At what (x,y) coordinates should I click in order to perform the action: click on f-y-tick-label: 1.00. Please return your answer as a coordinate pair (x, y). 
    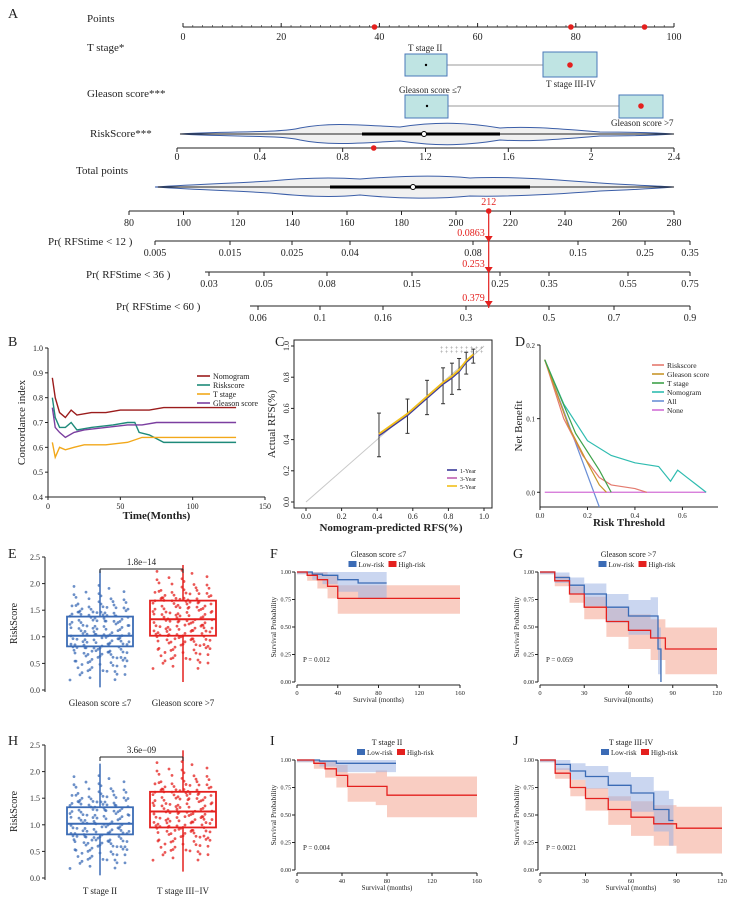
    Looking at the image, I should click on (286, 573).